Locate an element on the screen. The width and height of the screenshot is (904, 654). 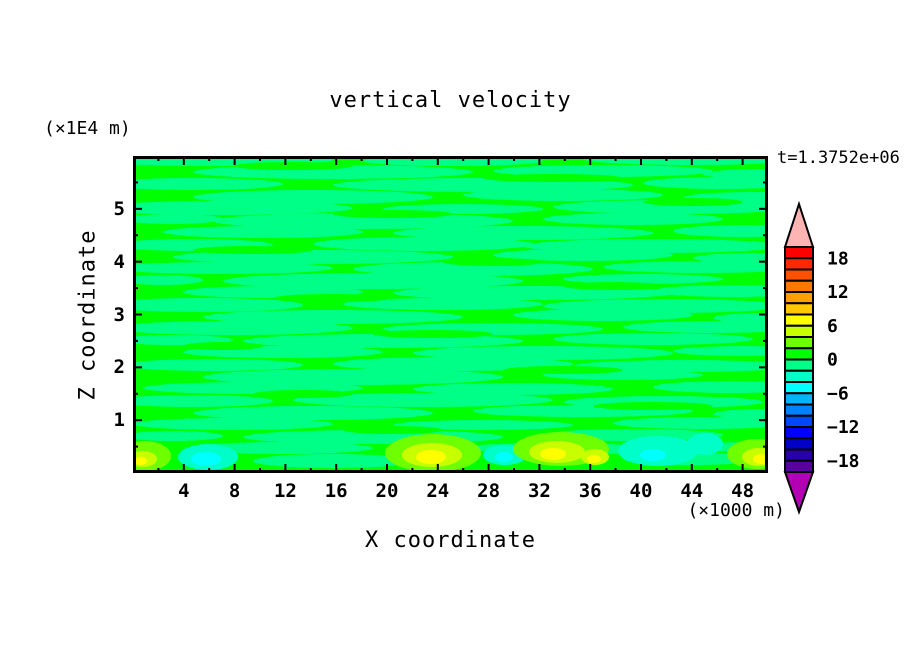
x-tick-label: 8 is located at coordinates (234, 491).